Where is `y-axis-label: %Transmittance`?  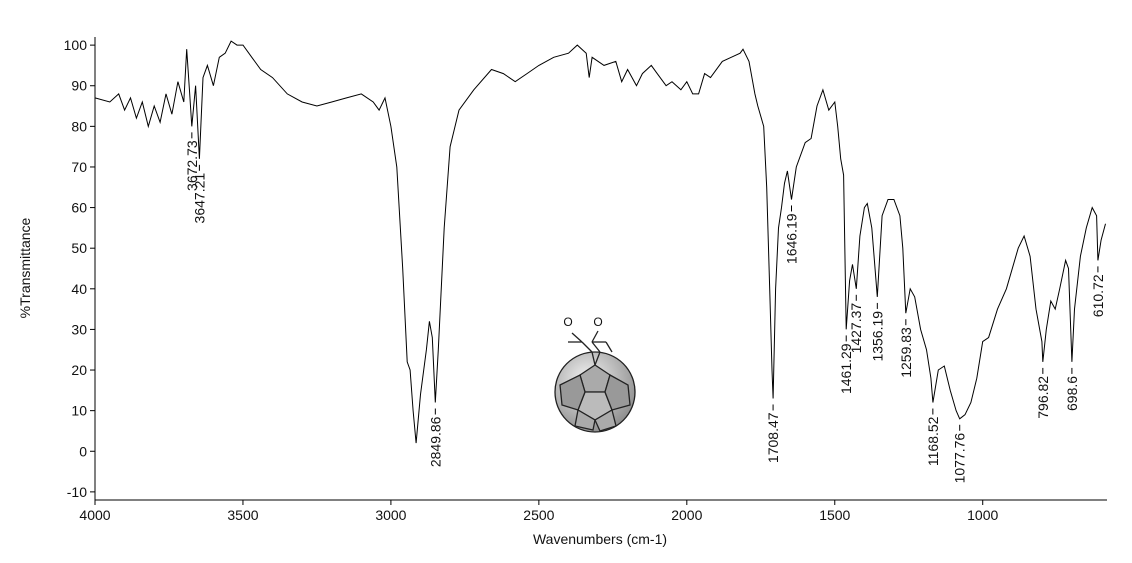
y-axis-label: %Transmittance is located at coordinates (25, 267).